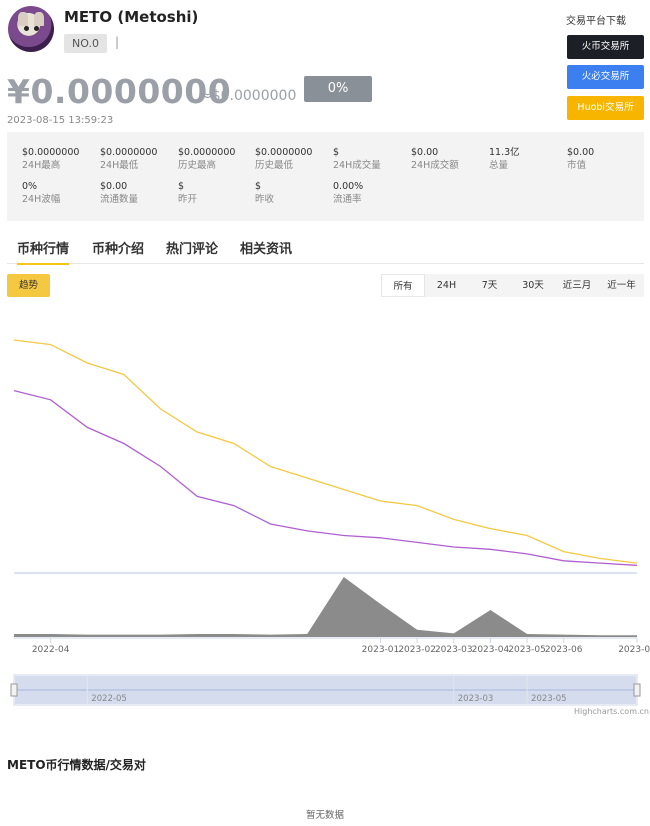  What do you see at coordinates (504, 159) in the screenshot?
I see `stat-item: 11.3亿 总量` at bounding box center [504, 159].